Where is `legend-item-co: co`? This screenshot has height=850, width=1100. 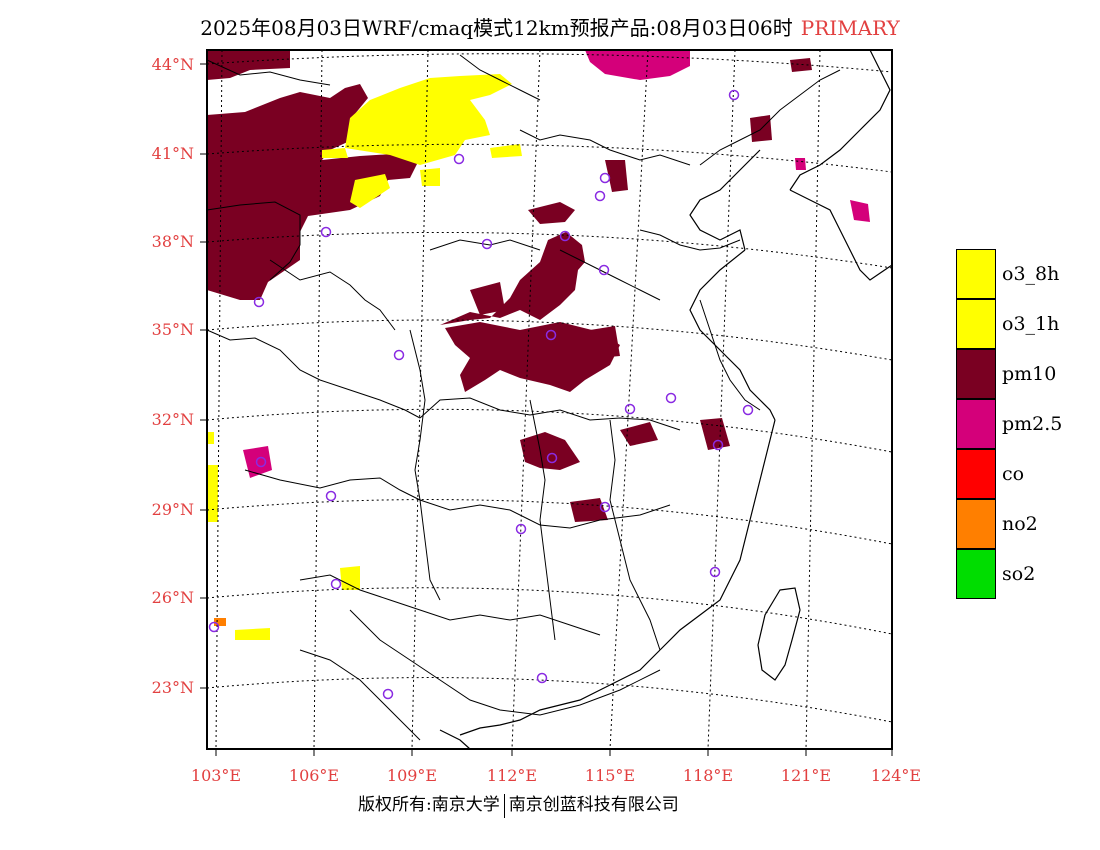
legend-item-co: co is located at coordinates (1021, 474).